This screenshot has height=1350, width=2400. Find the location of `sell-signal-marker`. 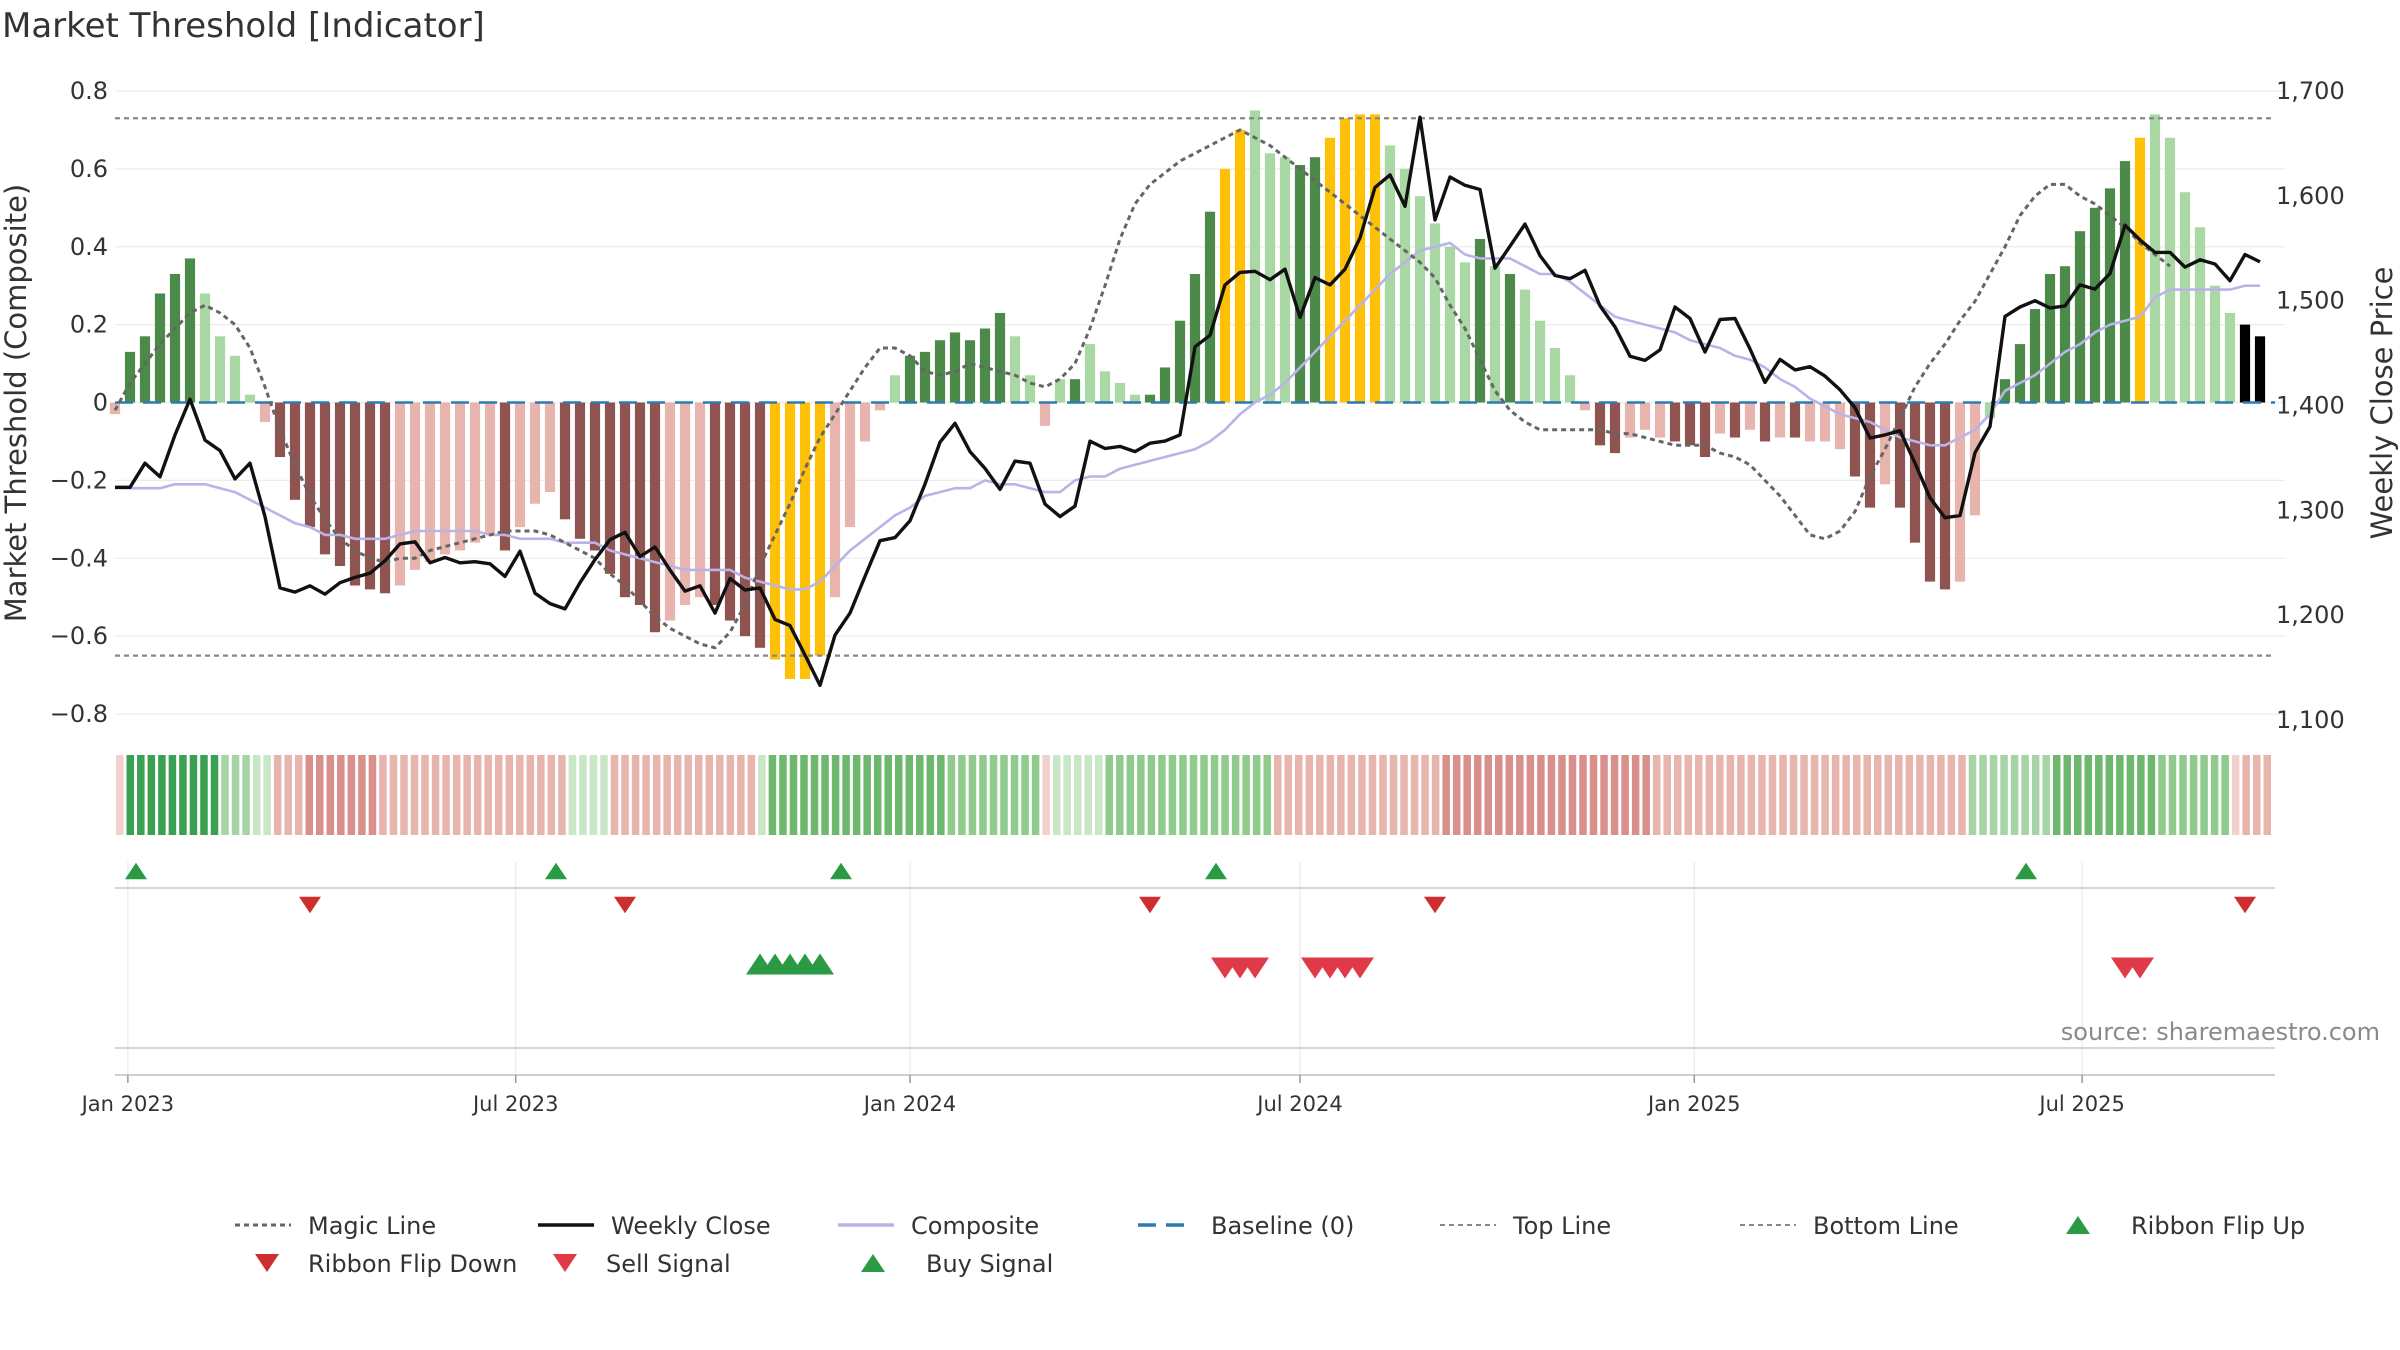

sell-signal-marker is located at coordinates (2140, 968).